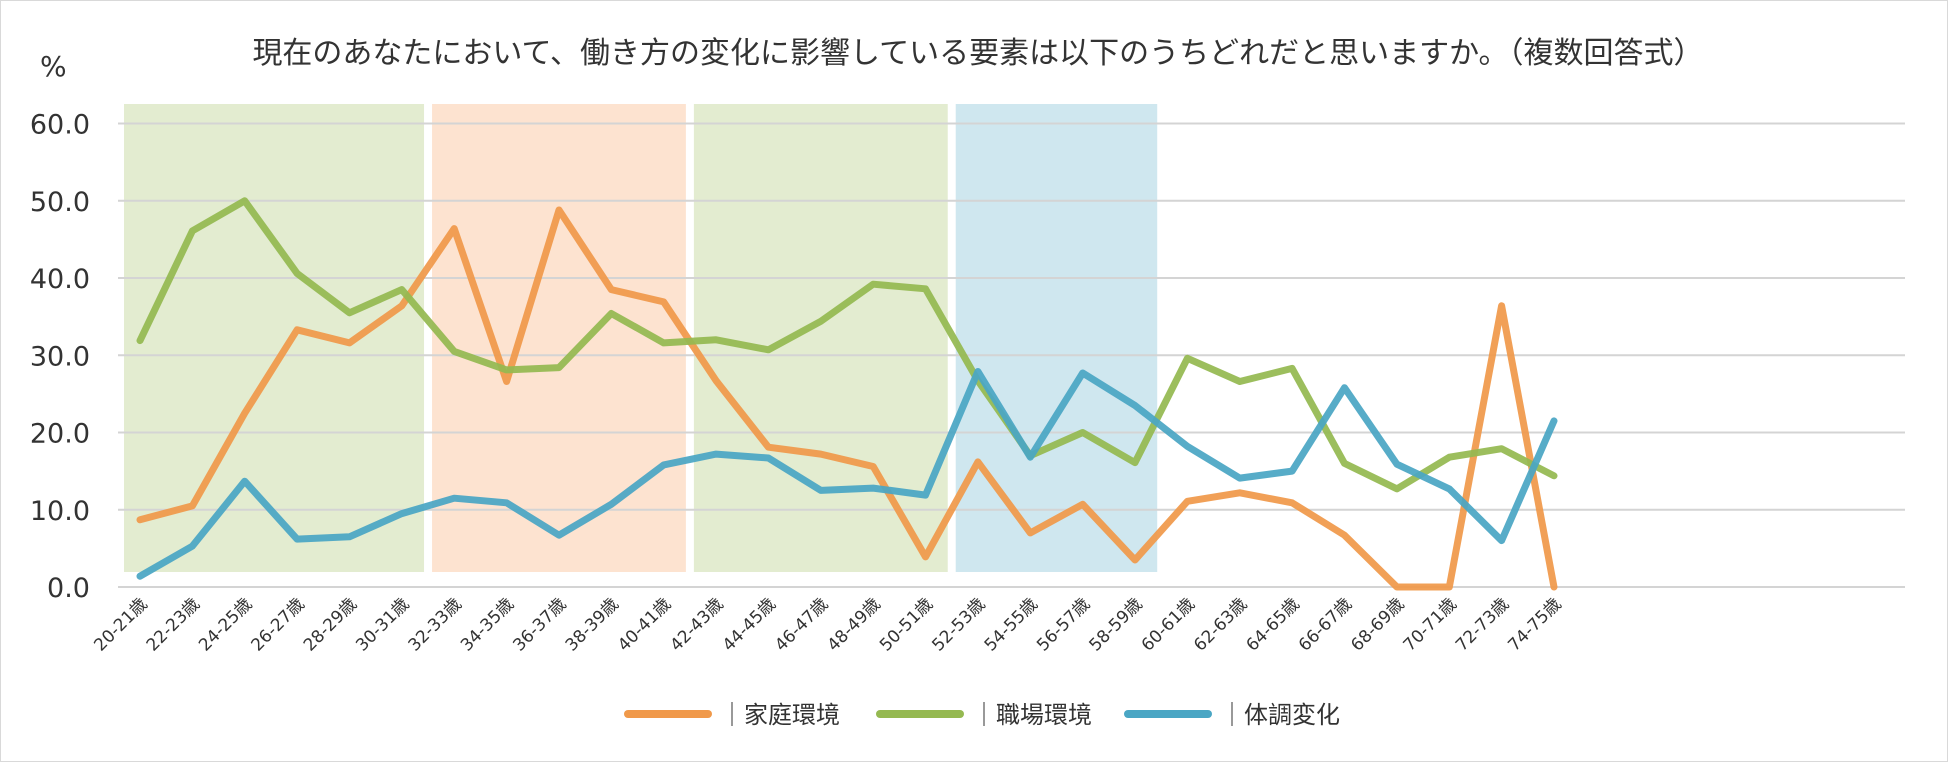 The height and width of the screenshot is (764, 1950). I want to click on x-tick-label: 54-55歳, so click(1011, 624).